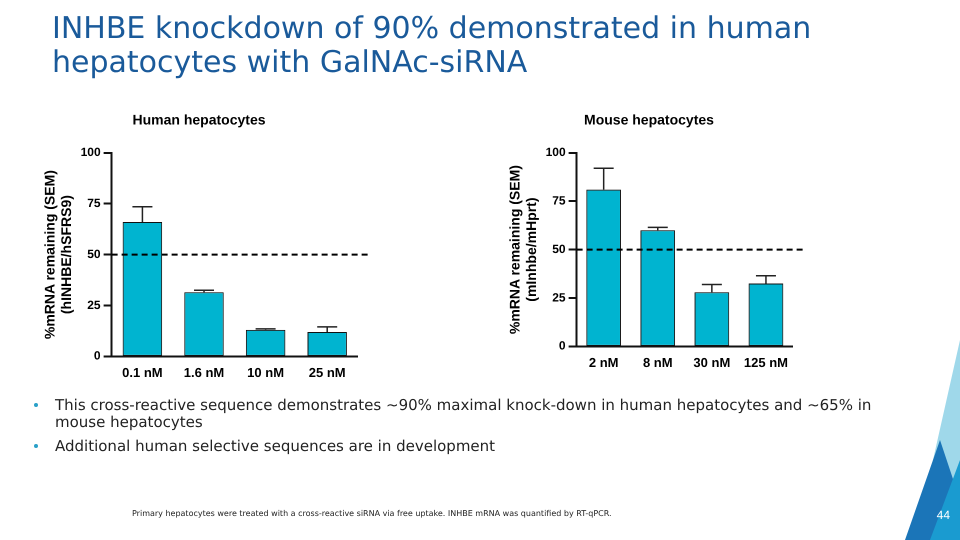 Image resolution: width=960 pixels, height=540 pixels. Describe the element at coordinates (766, 362) in the screenshot. I see `x-tick-label: 125 nM` at that location.